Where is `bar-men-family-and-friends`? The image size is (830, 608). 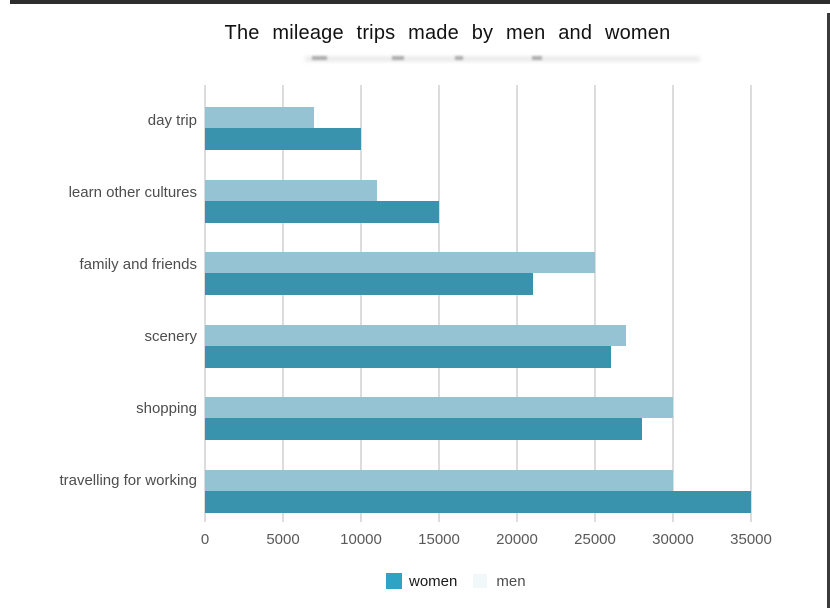
bar-men-family-and-friends is located at coordinates (400, 262).